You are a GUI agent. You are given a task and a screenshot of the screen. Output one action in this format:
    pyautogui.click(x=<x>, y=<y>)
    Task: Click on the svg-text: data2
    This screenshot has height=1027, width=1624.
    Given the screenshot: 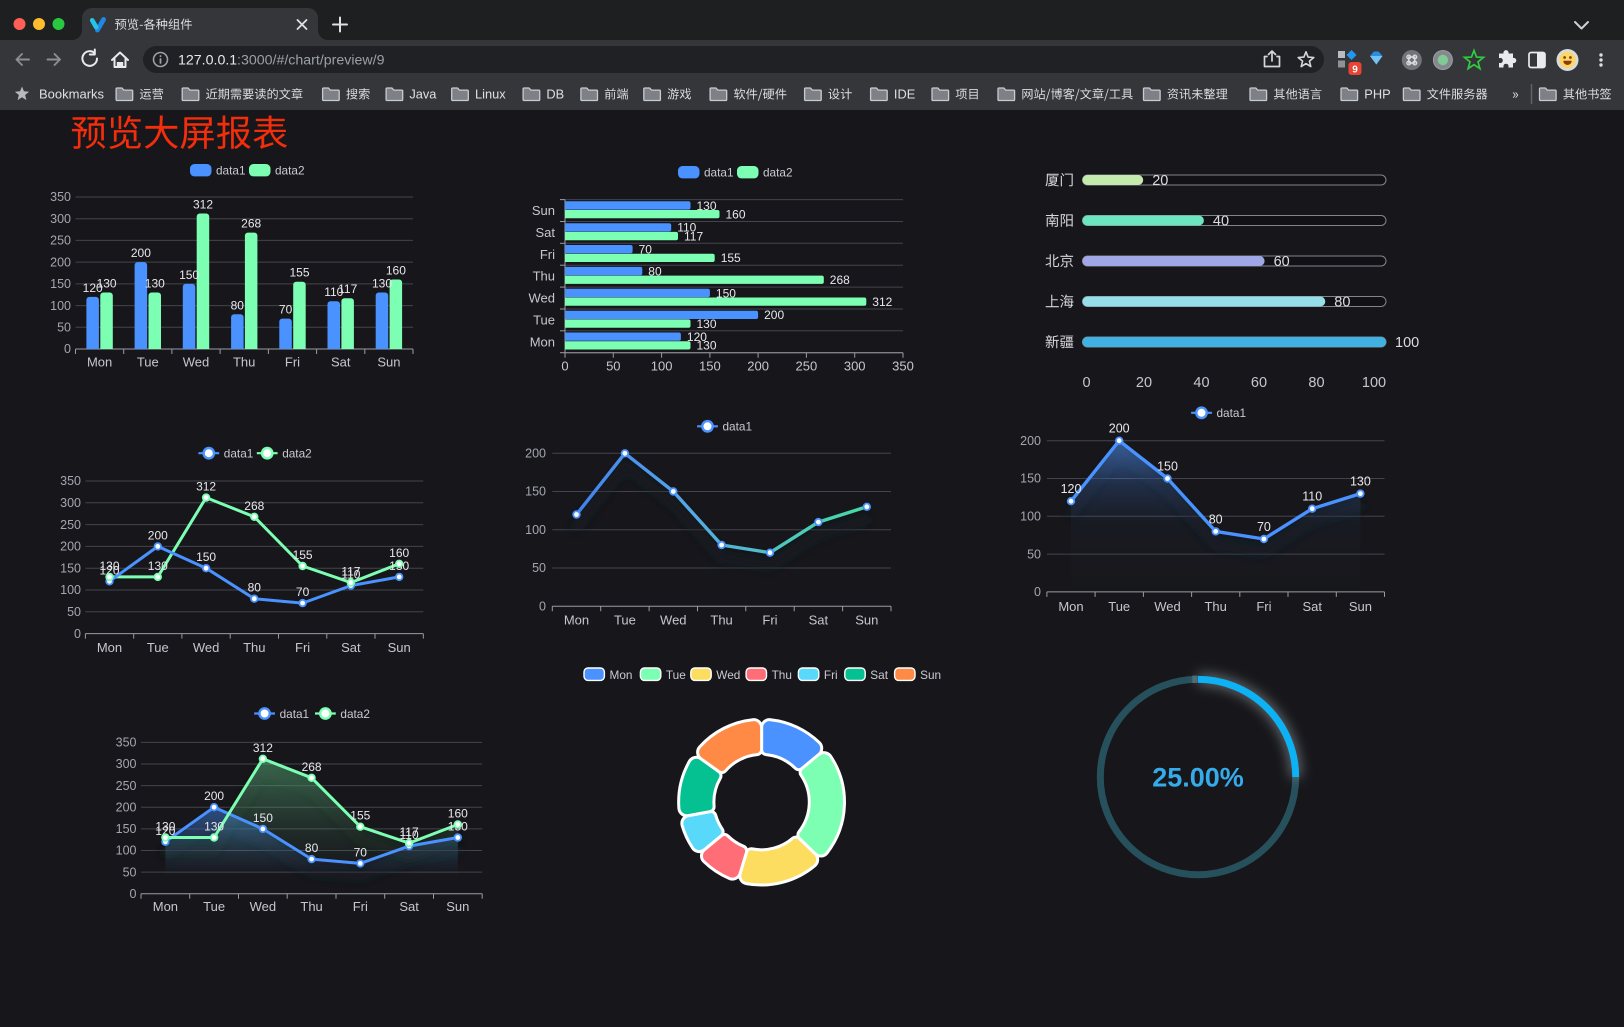 What is the action you would take?
    pyautogui.click(x=297, y=454)
    